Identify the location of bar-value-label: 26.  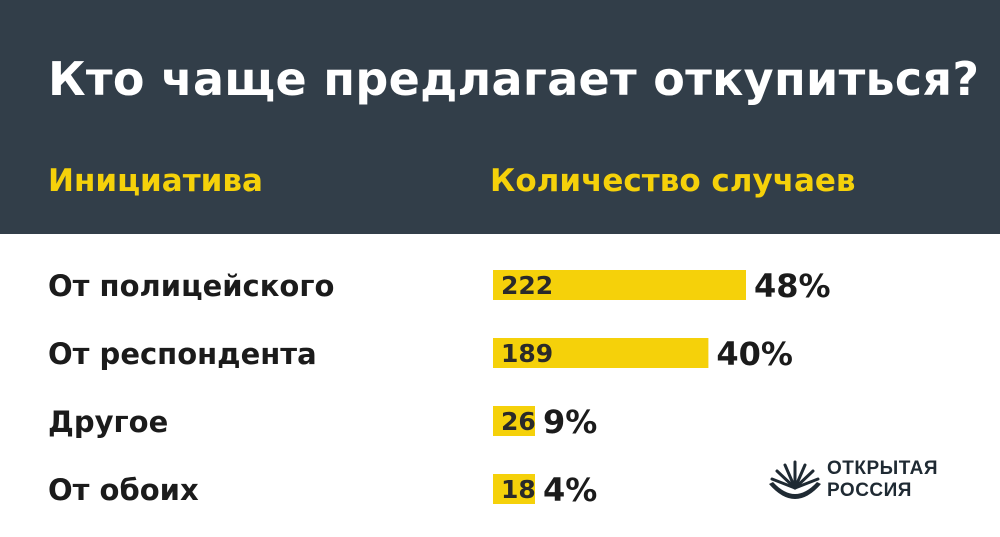
(518, 421).